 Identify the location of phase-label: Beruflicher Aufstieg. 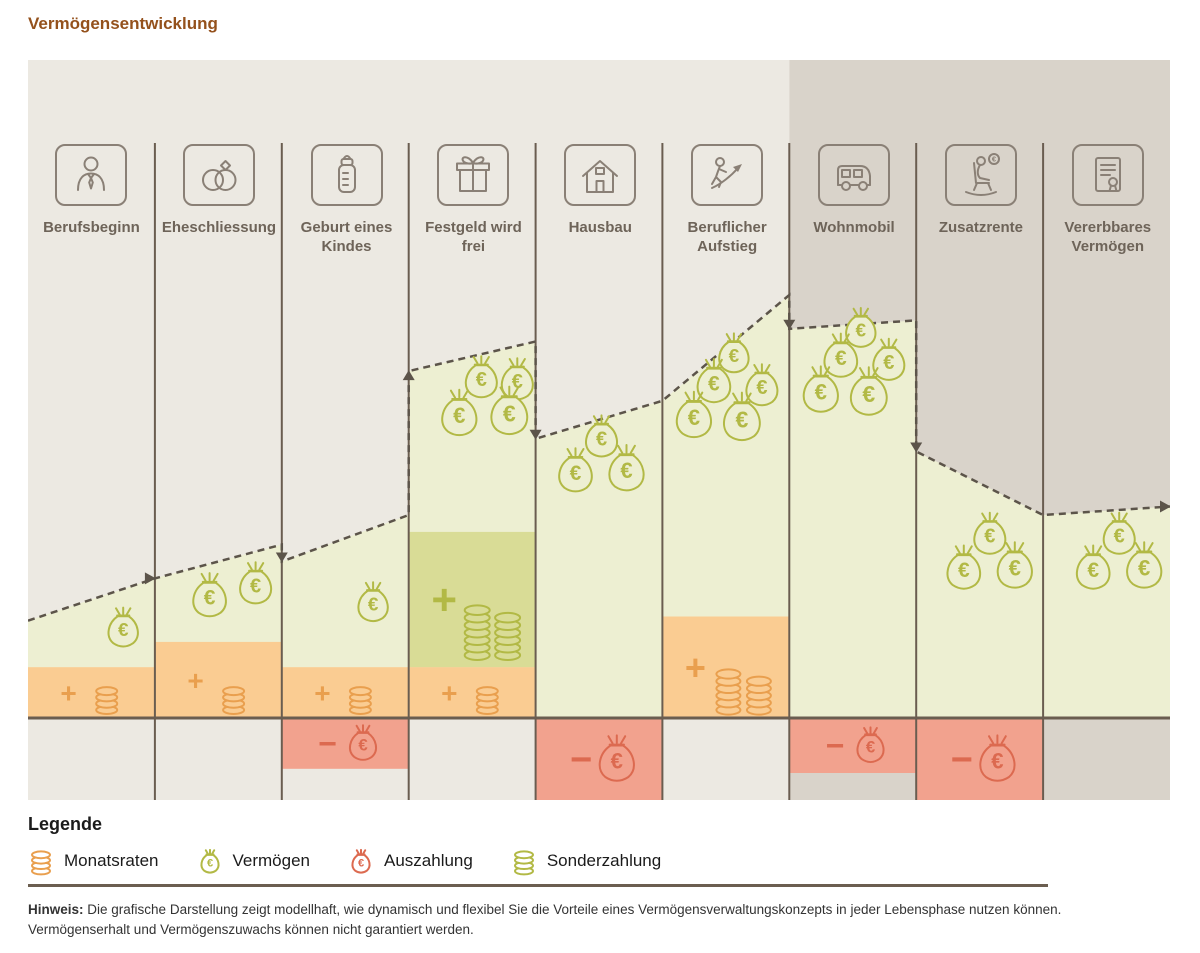
(727, 237).